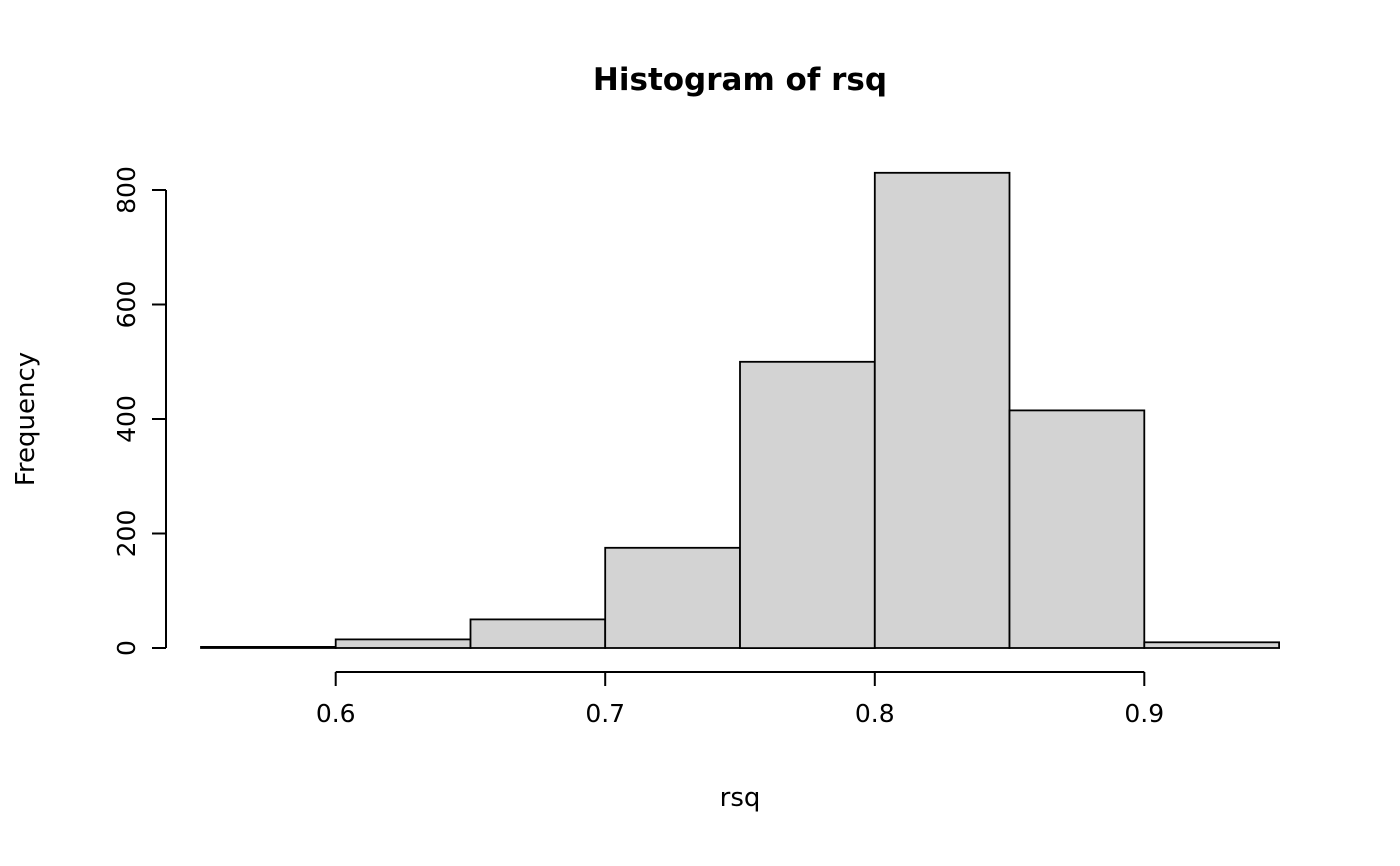 Image resolution: width=1400 pixels, height=866 pixels. Describe the element at coordinates (126, 534) in the screenshot. I see `y-tick-label: 200` at that location.